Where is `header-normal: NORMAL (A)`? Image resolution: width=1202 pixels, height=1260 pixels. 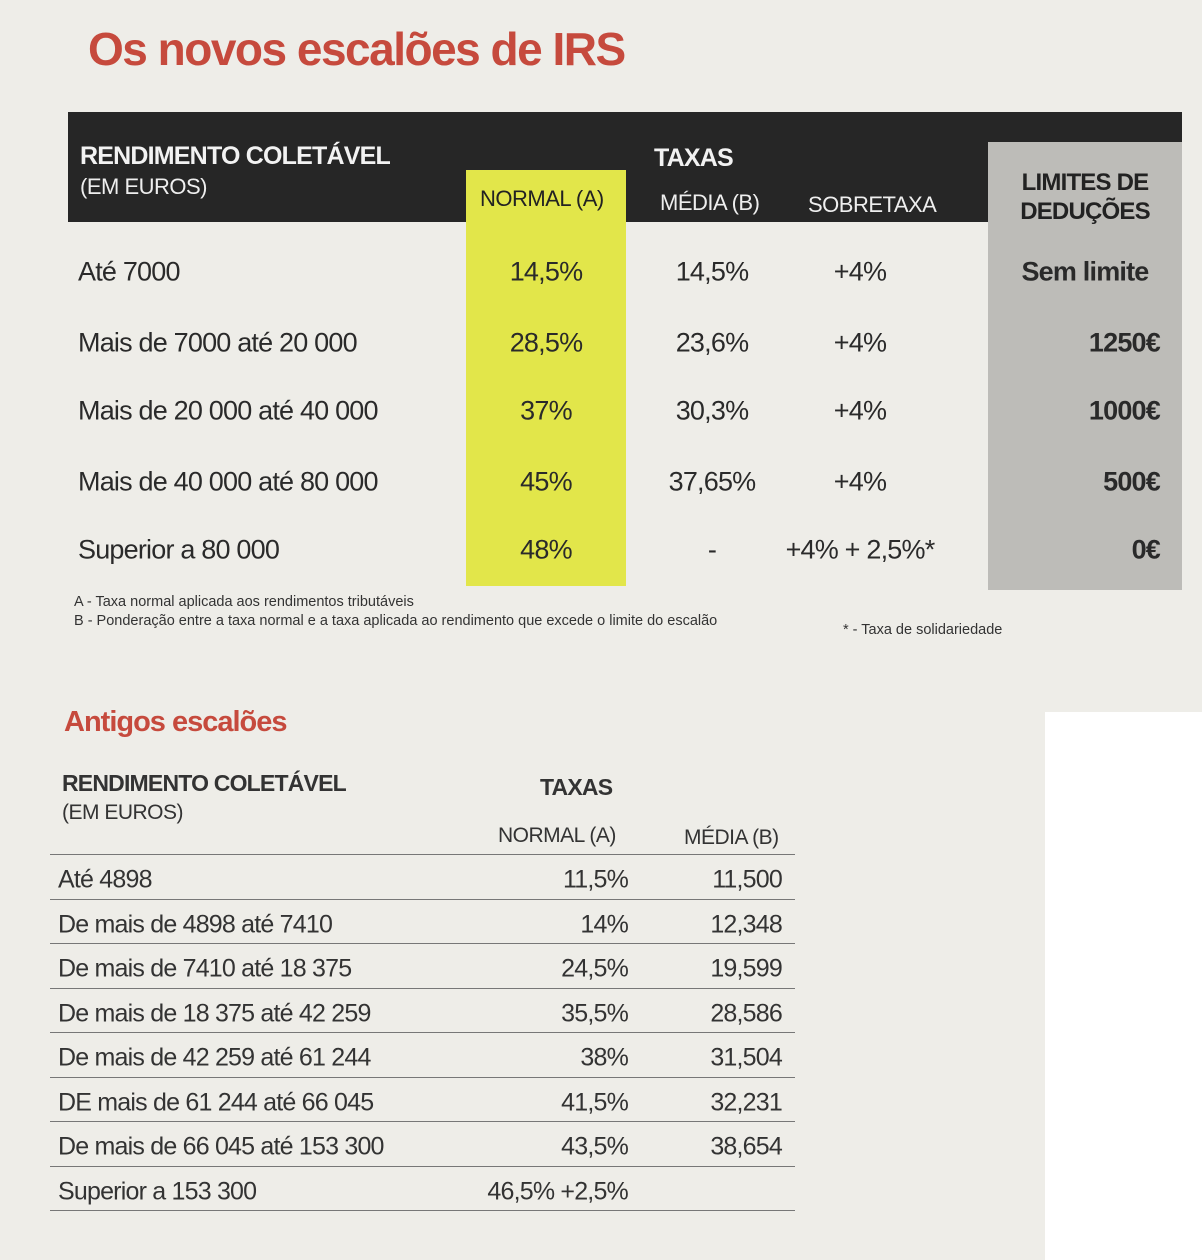
header-normal: NORMAL (A) is located at coordinates (542, 198).